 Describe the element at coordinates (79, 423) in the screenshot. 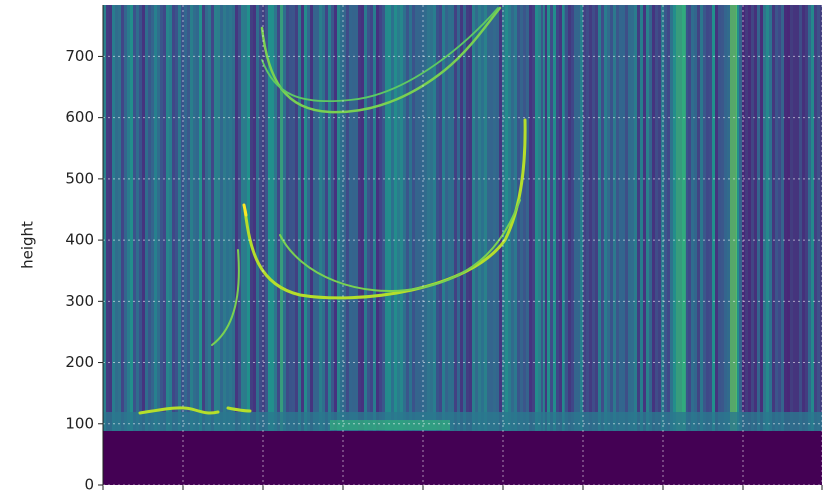

I see `y-tick-label: 100` at that location.